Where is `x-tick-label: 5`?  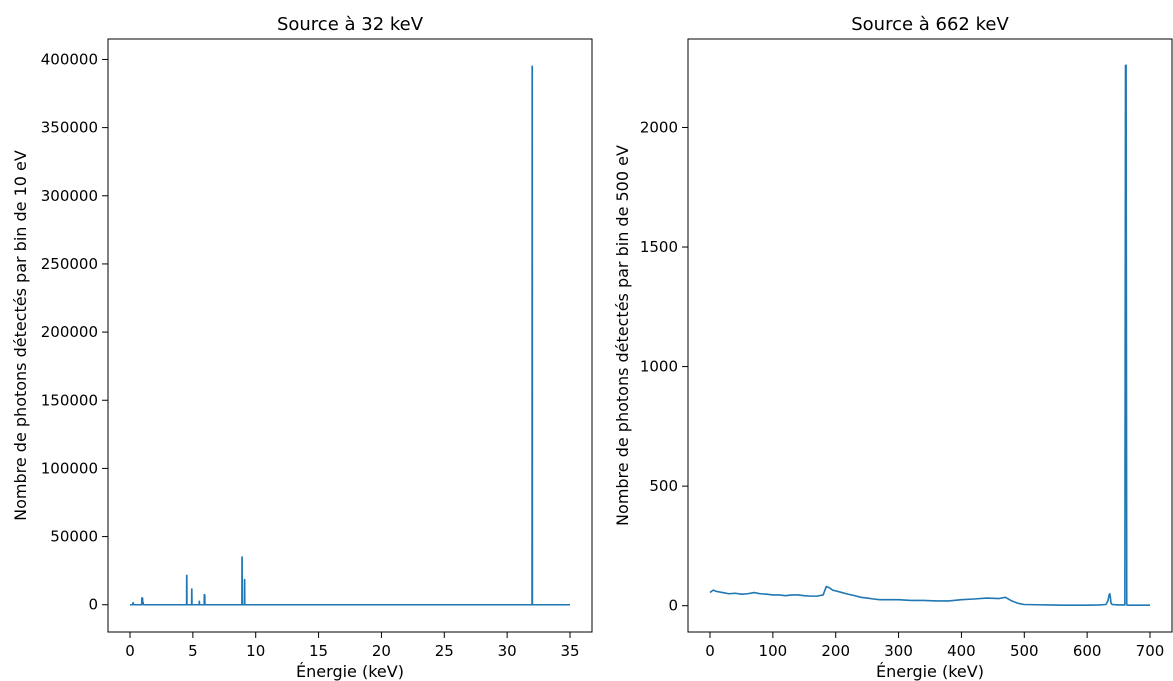
x-tick-label: 5 is located at coordinates (193, 651).